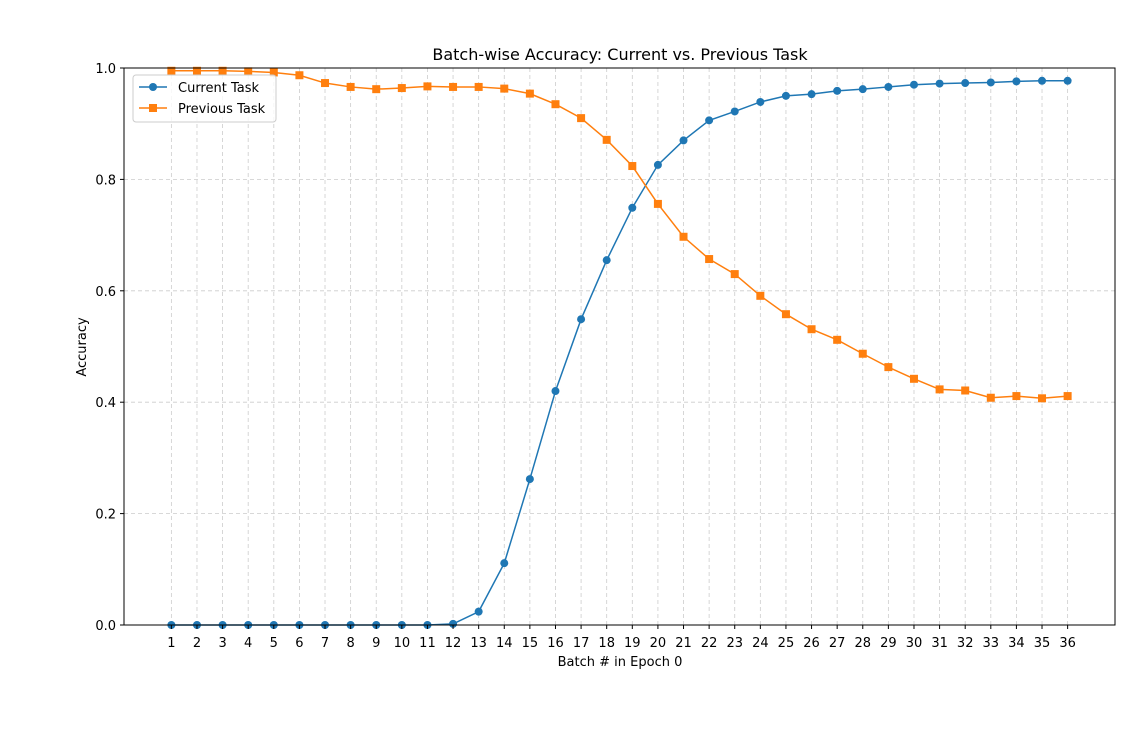 Image resolution: width=1144 pixels, height=732 pixels. I want to click on y-tick-label: 0.2, so click(105, 515).